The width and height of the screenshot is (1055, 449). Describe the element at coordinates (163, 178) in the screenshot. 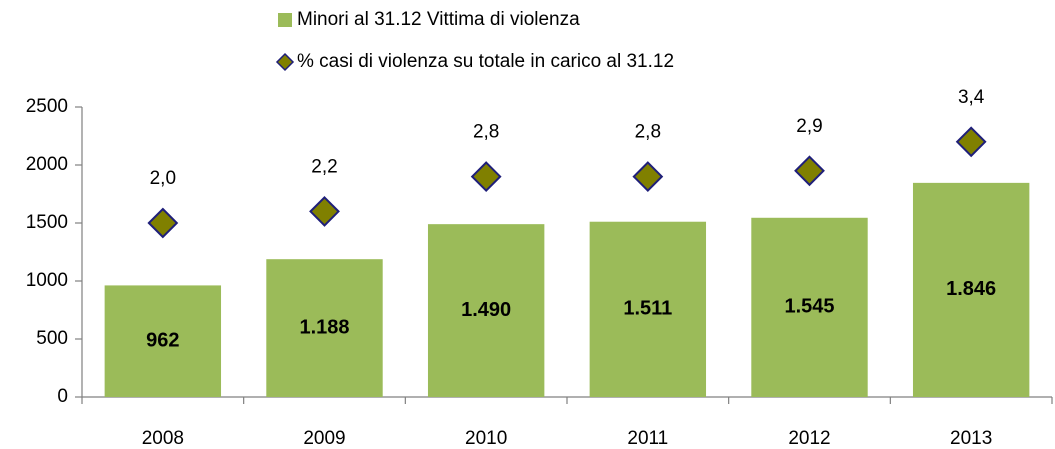

I see `point-value-label: 2,0` at that location.